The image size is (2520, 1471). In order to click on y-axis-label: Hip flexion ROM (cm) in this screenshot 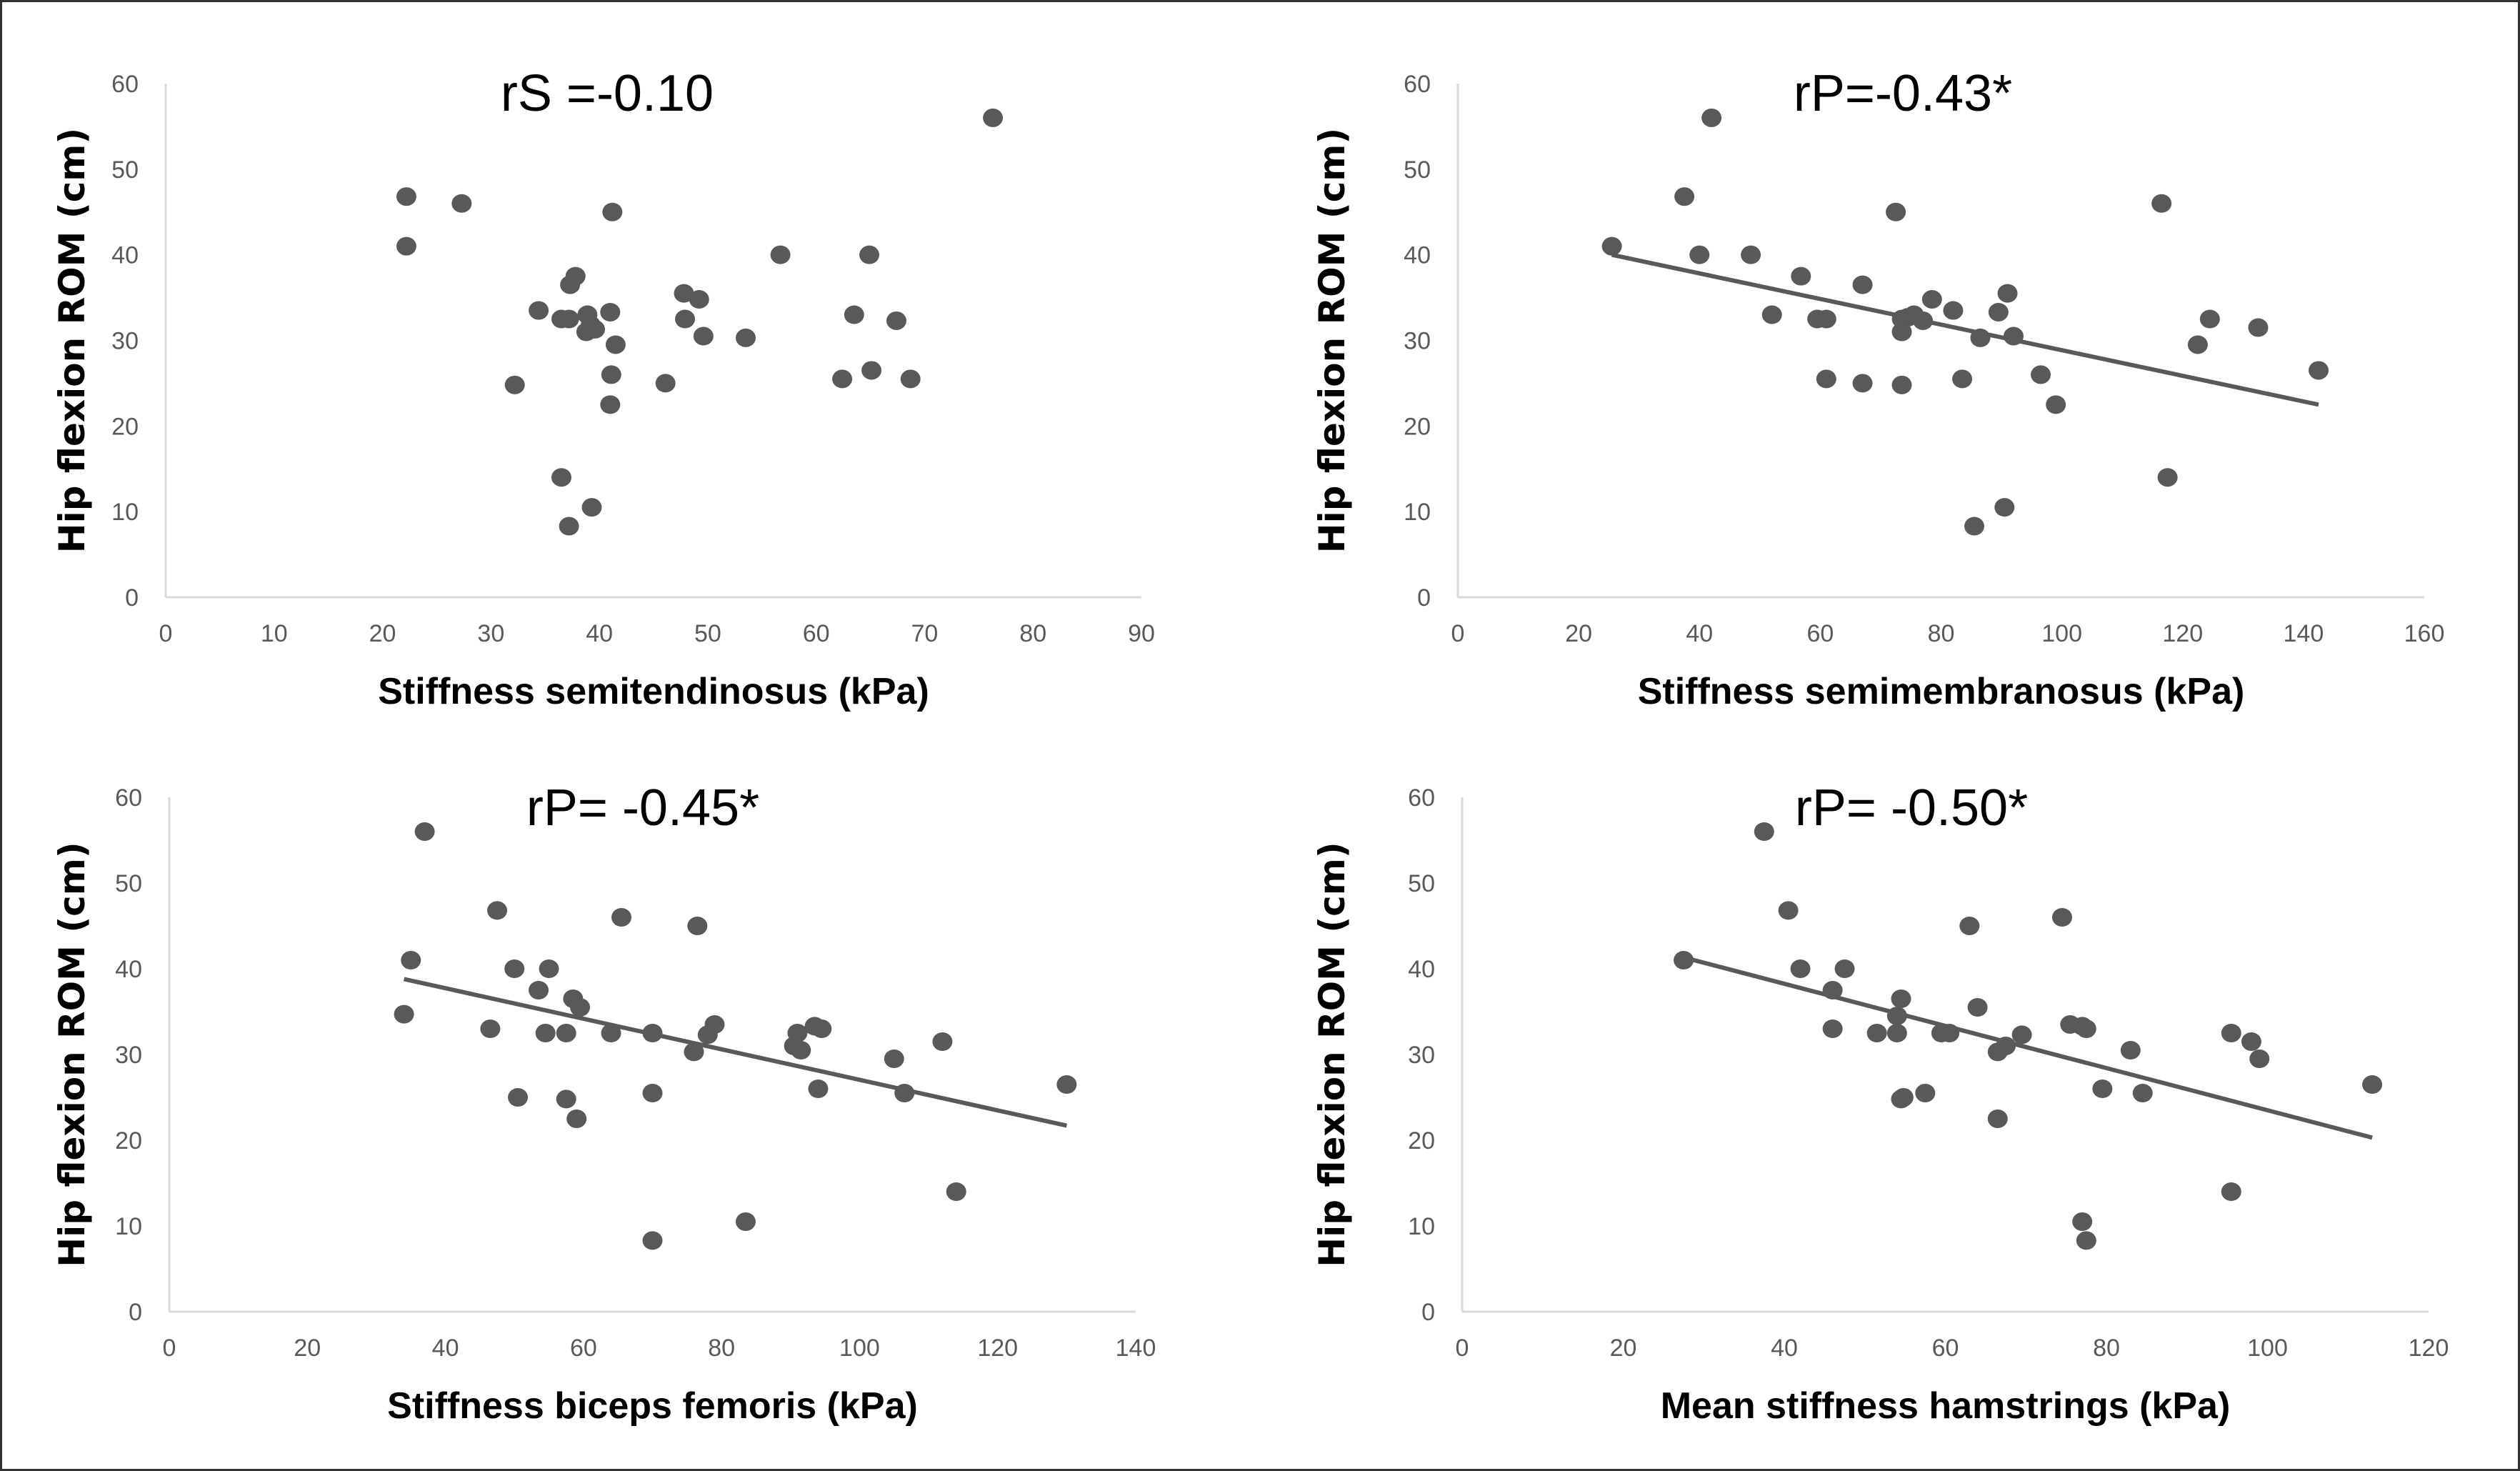, I will do `click(1332, 341)`.